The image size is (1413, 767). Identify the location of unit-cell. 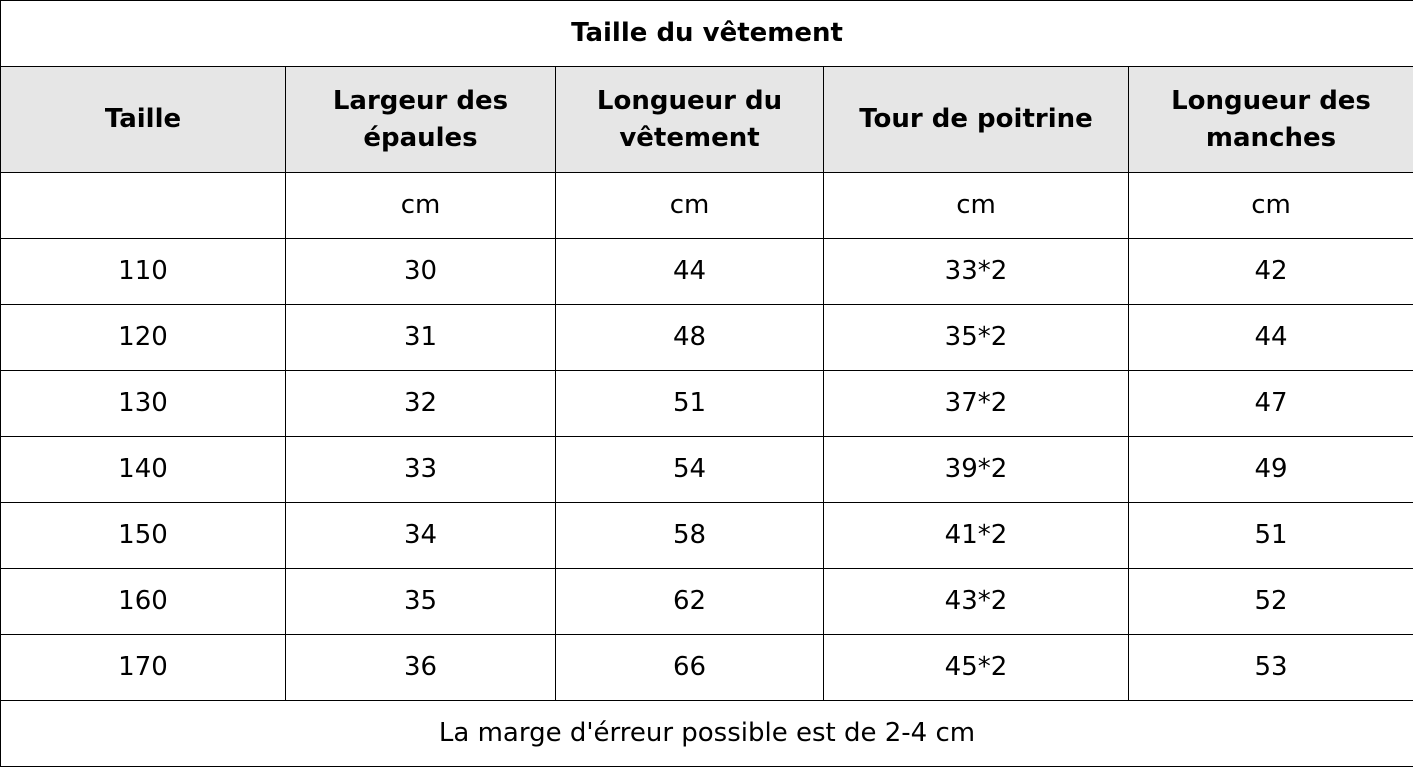
(143, 206).